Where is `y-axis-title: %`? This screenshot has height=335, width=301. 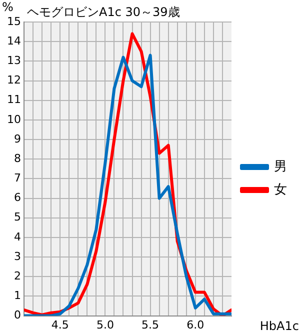 y-axis-title: % is located at coordinates (8, 7).